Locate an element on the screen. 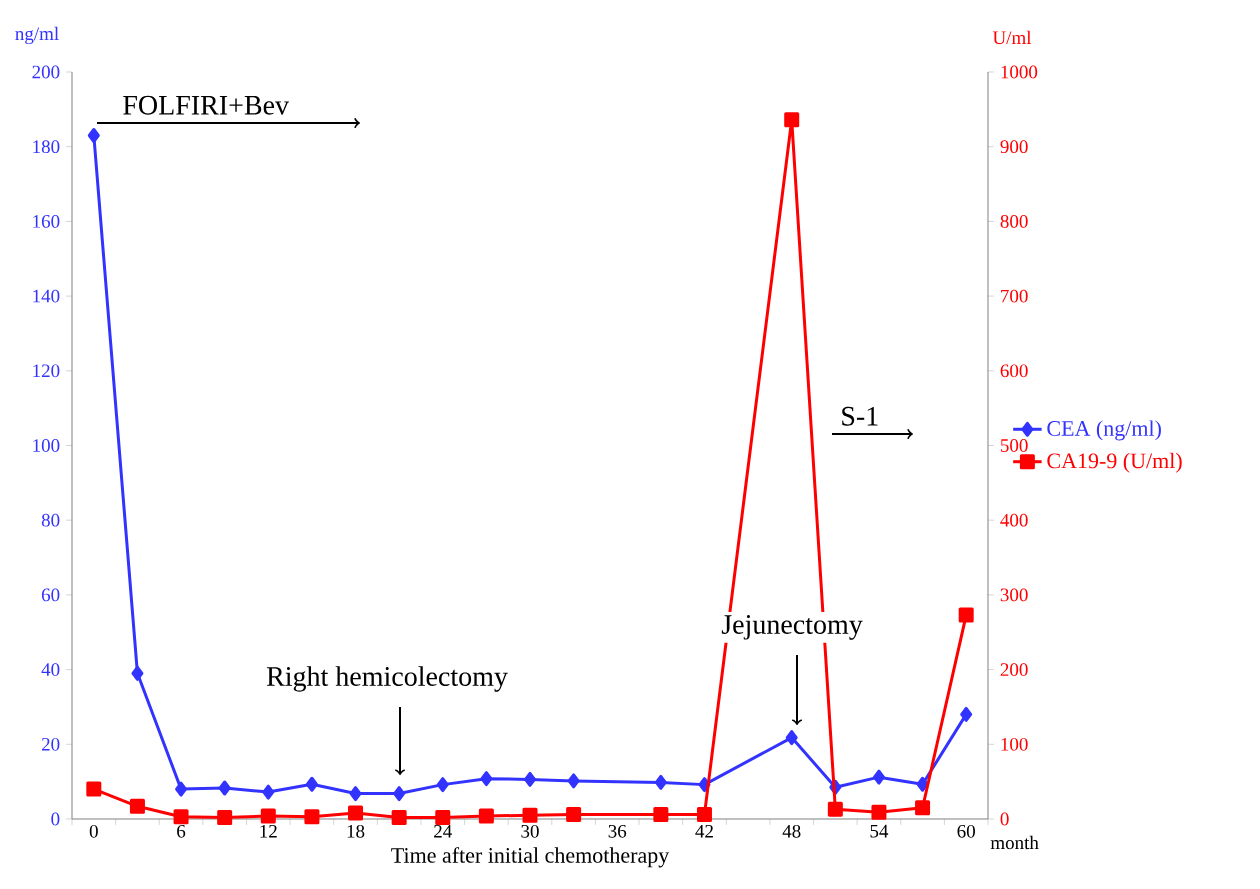  y2-tick-label: 700 is located at coordinates (1014, 296).